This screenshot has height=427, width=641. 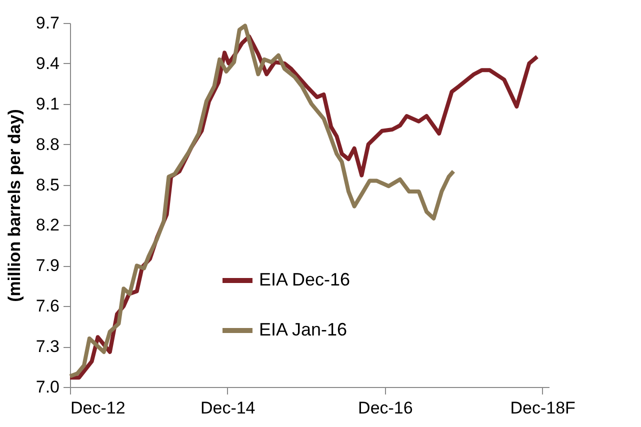 I want to click on y-tick-label: 7.6, so click(x=48, y=306).